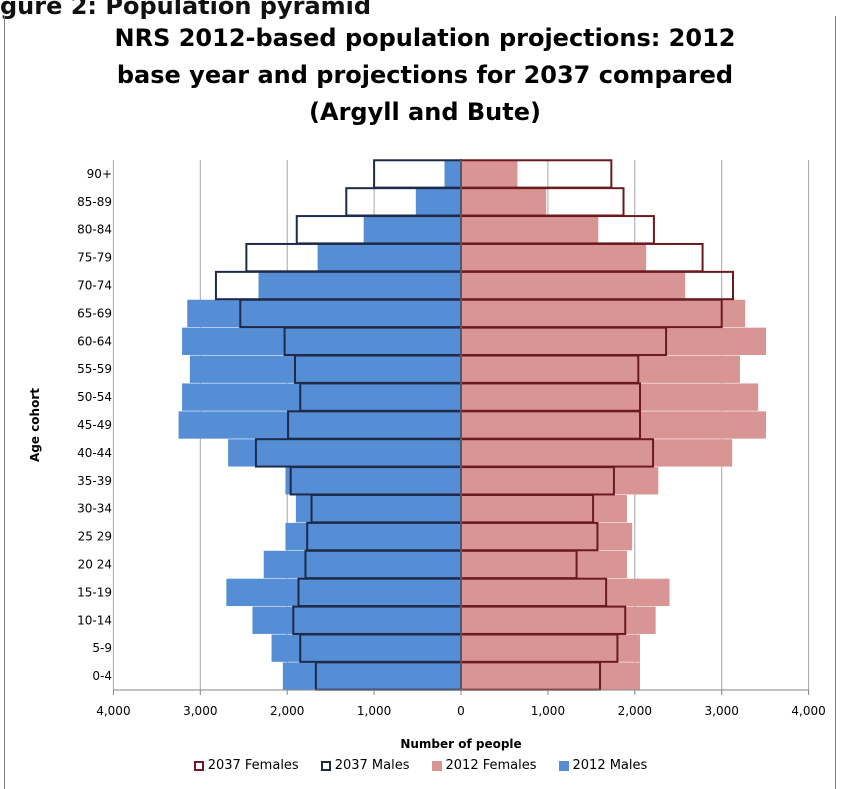  I want to click on chart-title-line-3: (Argyll and Bute), so click(425, 112).